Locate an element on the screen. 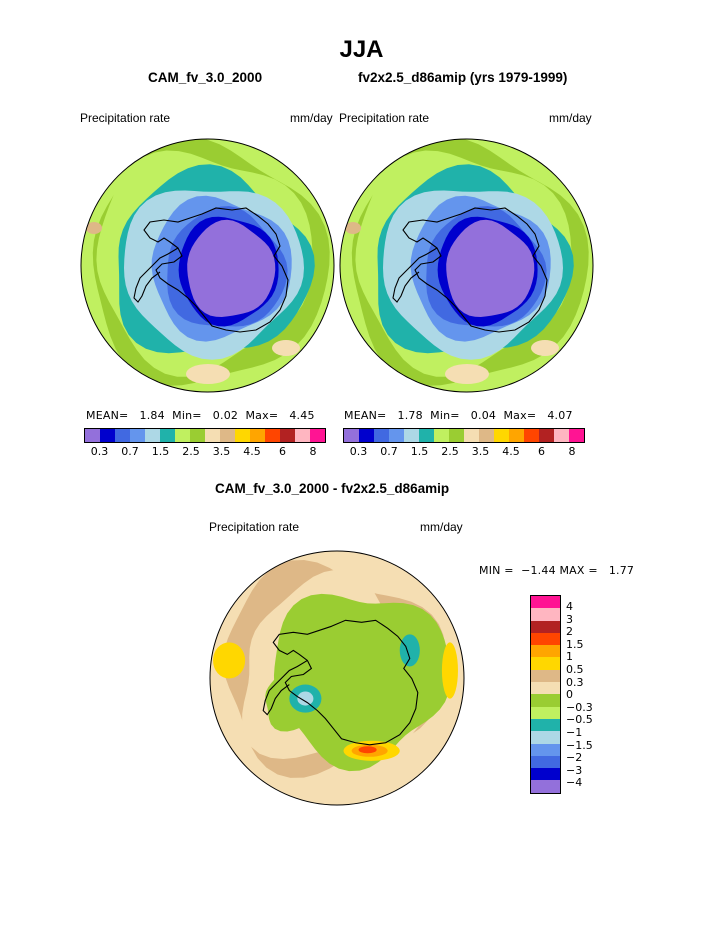 The width and height of the screenshot is (723, 935). left-colorbar is located at coordinates (205, 435).